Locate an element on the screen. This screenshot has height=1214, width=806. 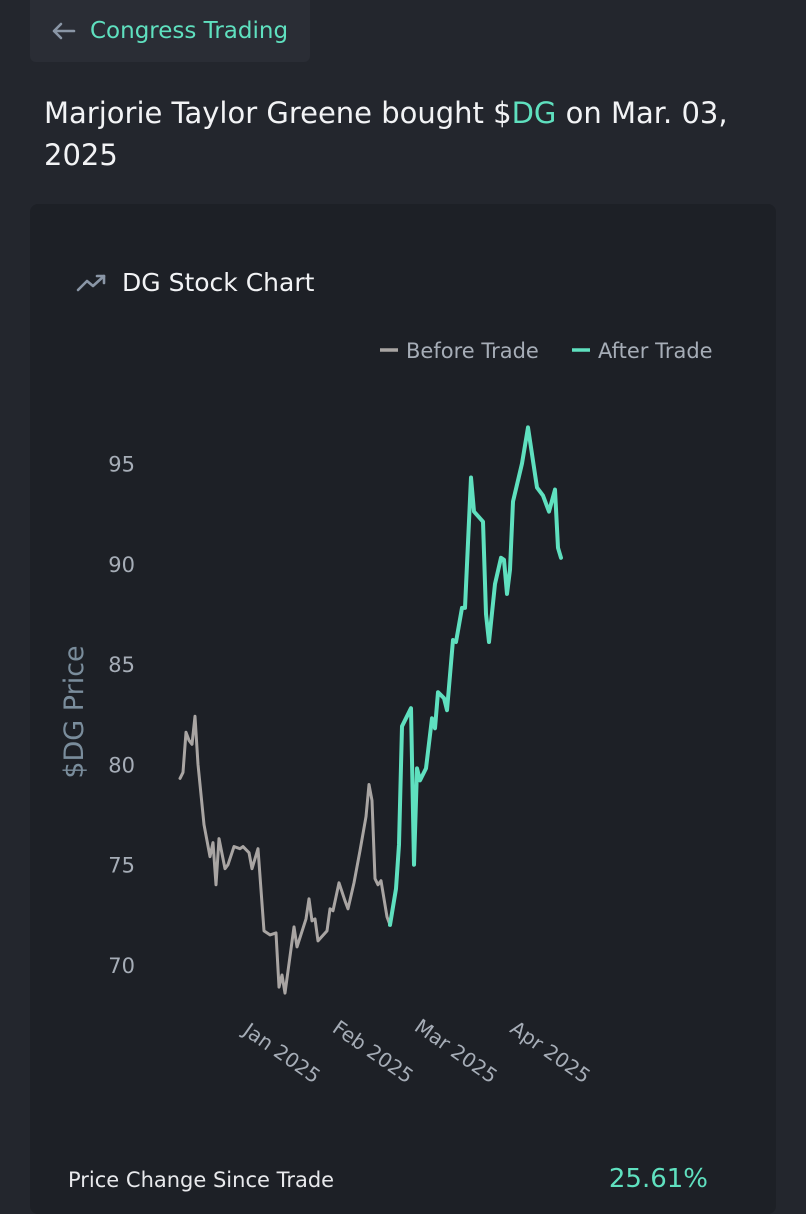
trending-up-icon is located at coordinates (91, 282).